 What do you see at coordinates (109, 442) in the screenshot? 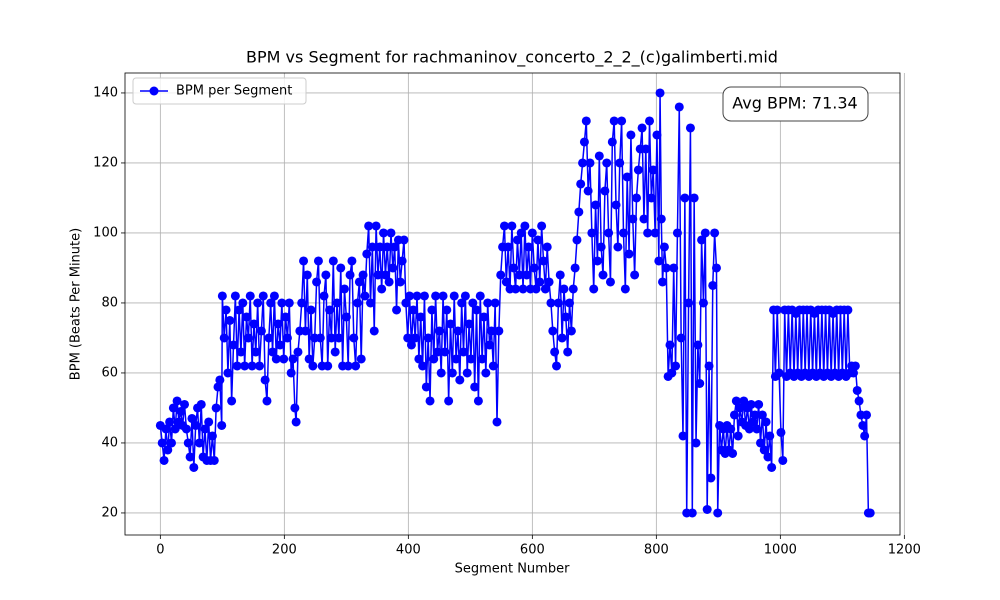
I see `y-tick-label: 40` at bounding box center [109, 442].